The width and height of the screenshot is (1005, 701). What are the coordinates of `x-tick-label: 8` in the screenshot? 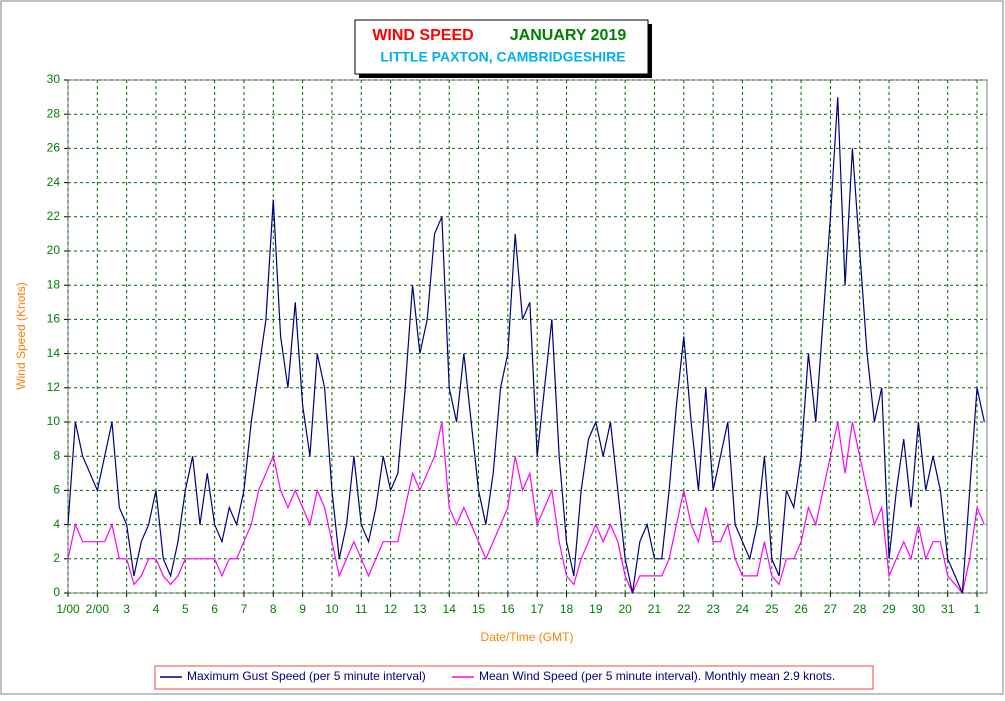 It's located at (273, 609).